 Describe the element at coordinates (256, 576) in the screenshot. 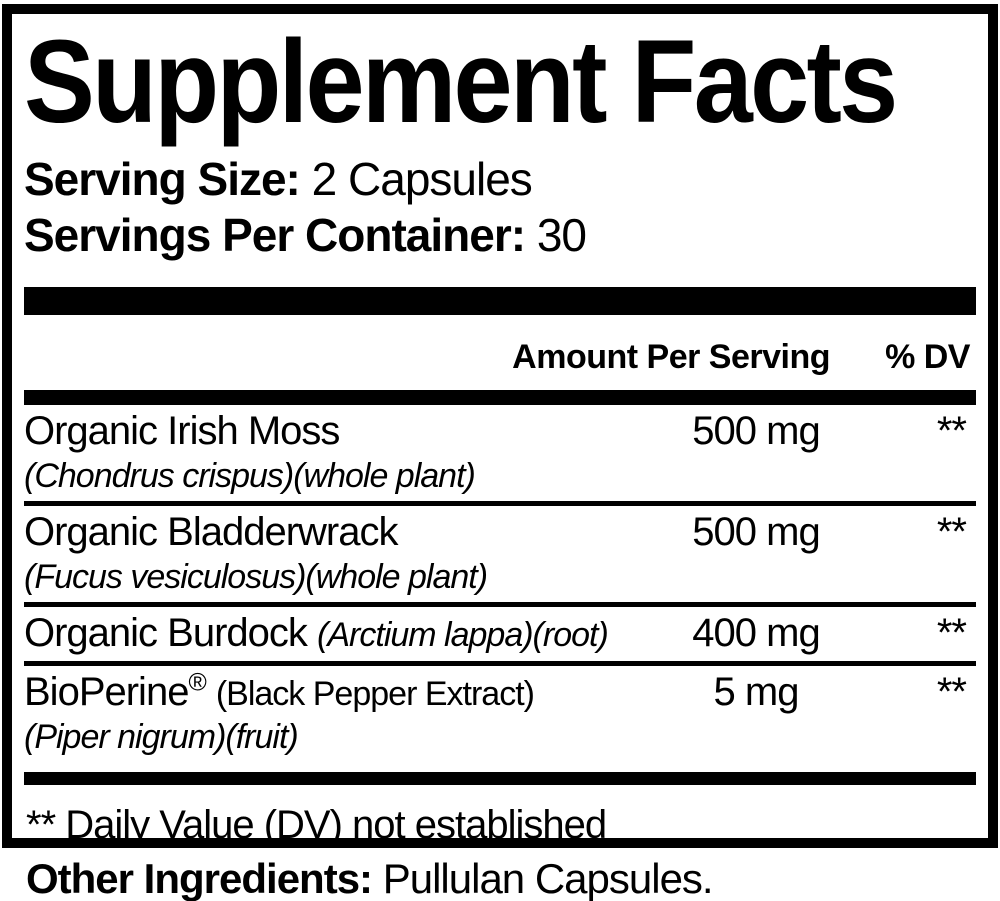

I see `ingredient-latin-name: (Fucus vesiculosus)(whole plant)` at that location.